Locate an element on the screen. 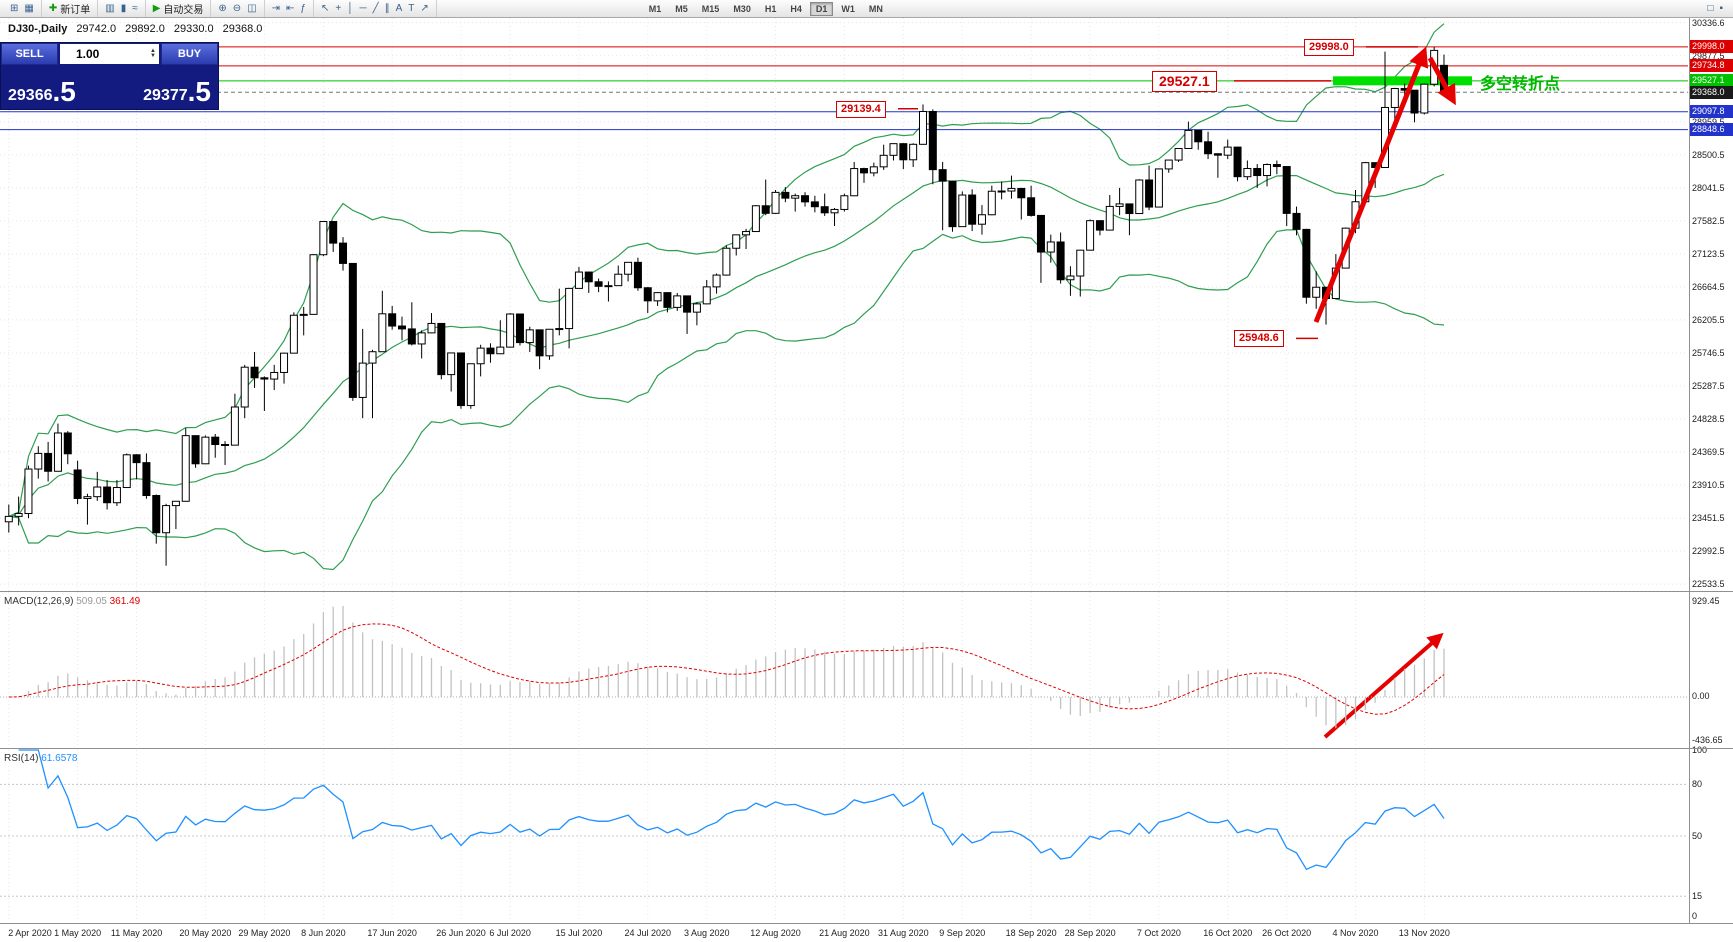  cursor-icon-glyph: ↖ is located at coordinates (325, 8).